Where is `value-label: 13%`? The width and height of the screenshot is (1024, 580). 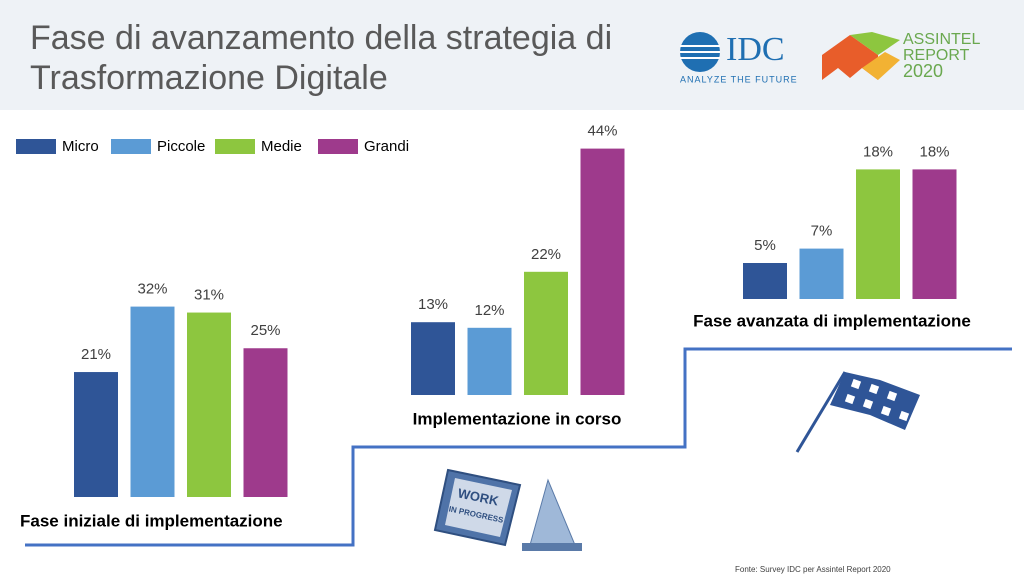
value-label: 13% is located at coordinates (433, 304).